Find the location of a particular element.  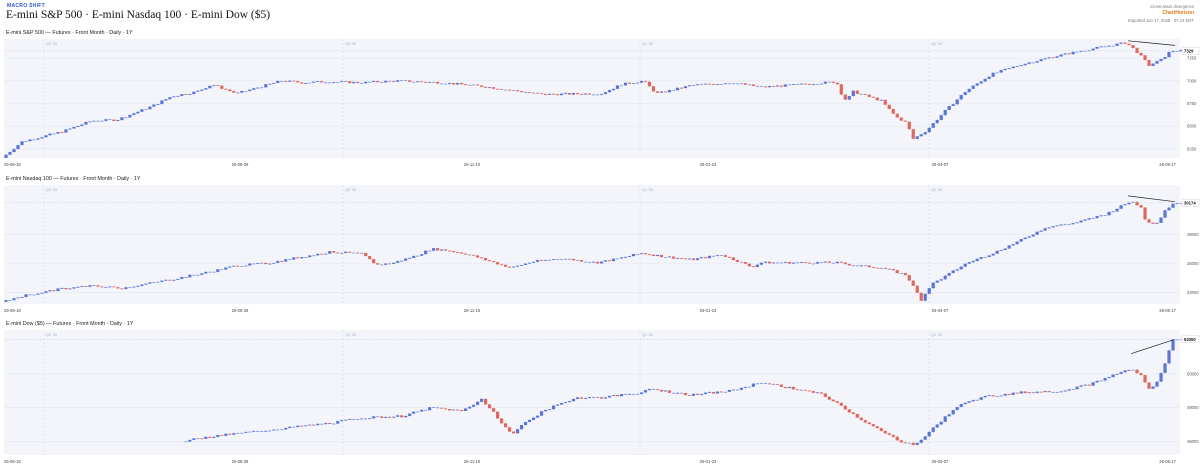

quarter-label: Q3 '25 is located at coordinates (350, 44).